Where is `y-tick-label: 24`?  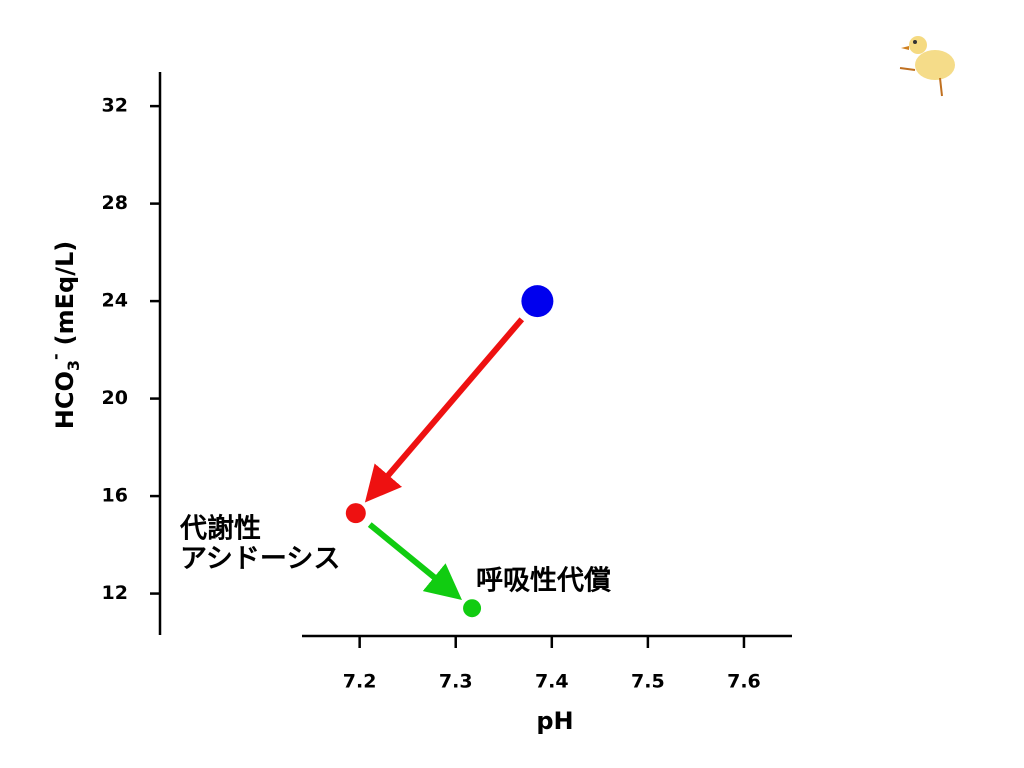
y-tick-label: 24 is located at coordinates (115, 301).